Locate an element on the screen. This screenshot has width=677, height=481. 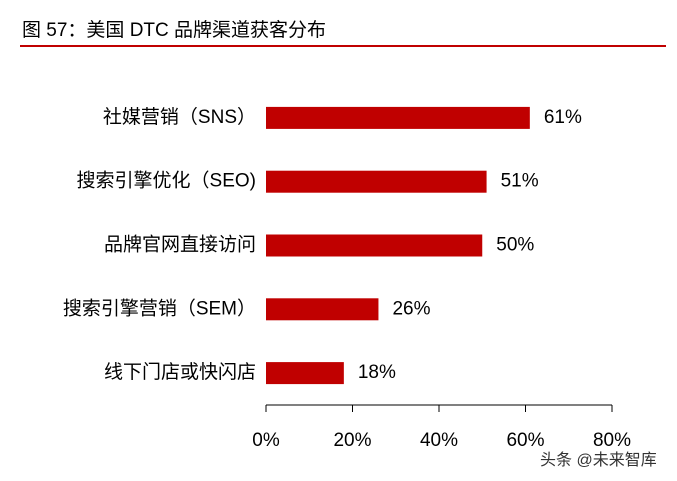
y-tick-label: 搜索引擎优化（SEO) is located at coordinates (166, 181).